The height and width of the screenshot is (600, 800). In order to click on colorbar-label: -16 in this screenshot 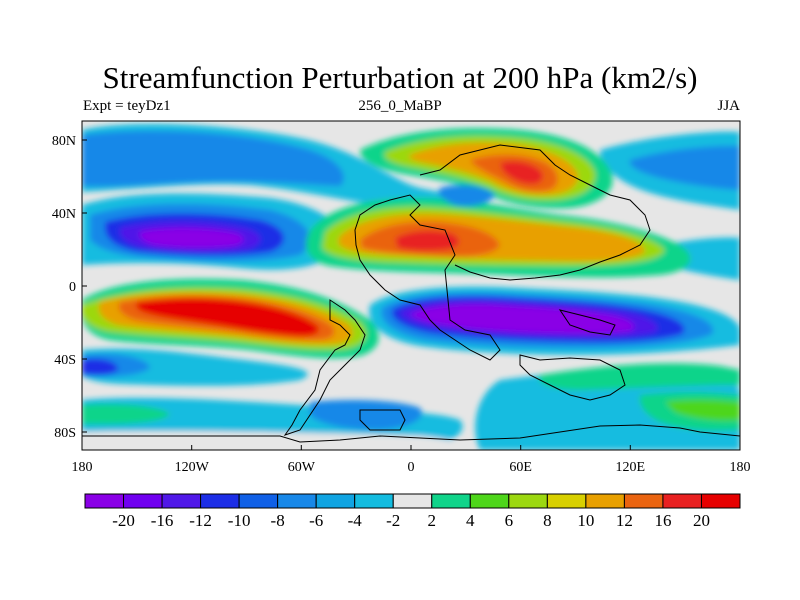, I will do `click(162, 520)`.